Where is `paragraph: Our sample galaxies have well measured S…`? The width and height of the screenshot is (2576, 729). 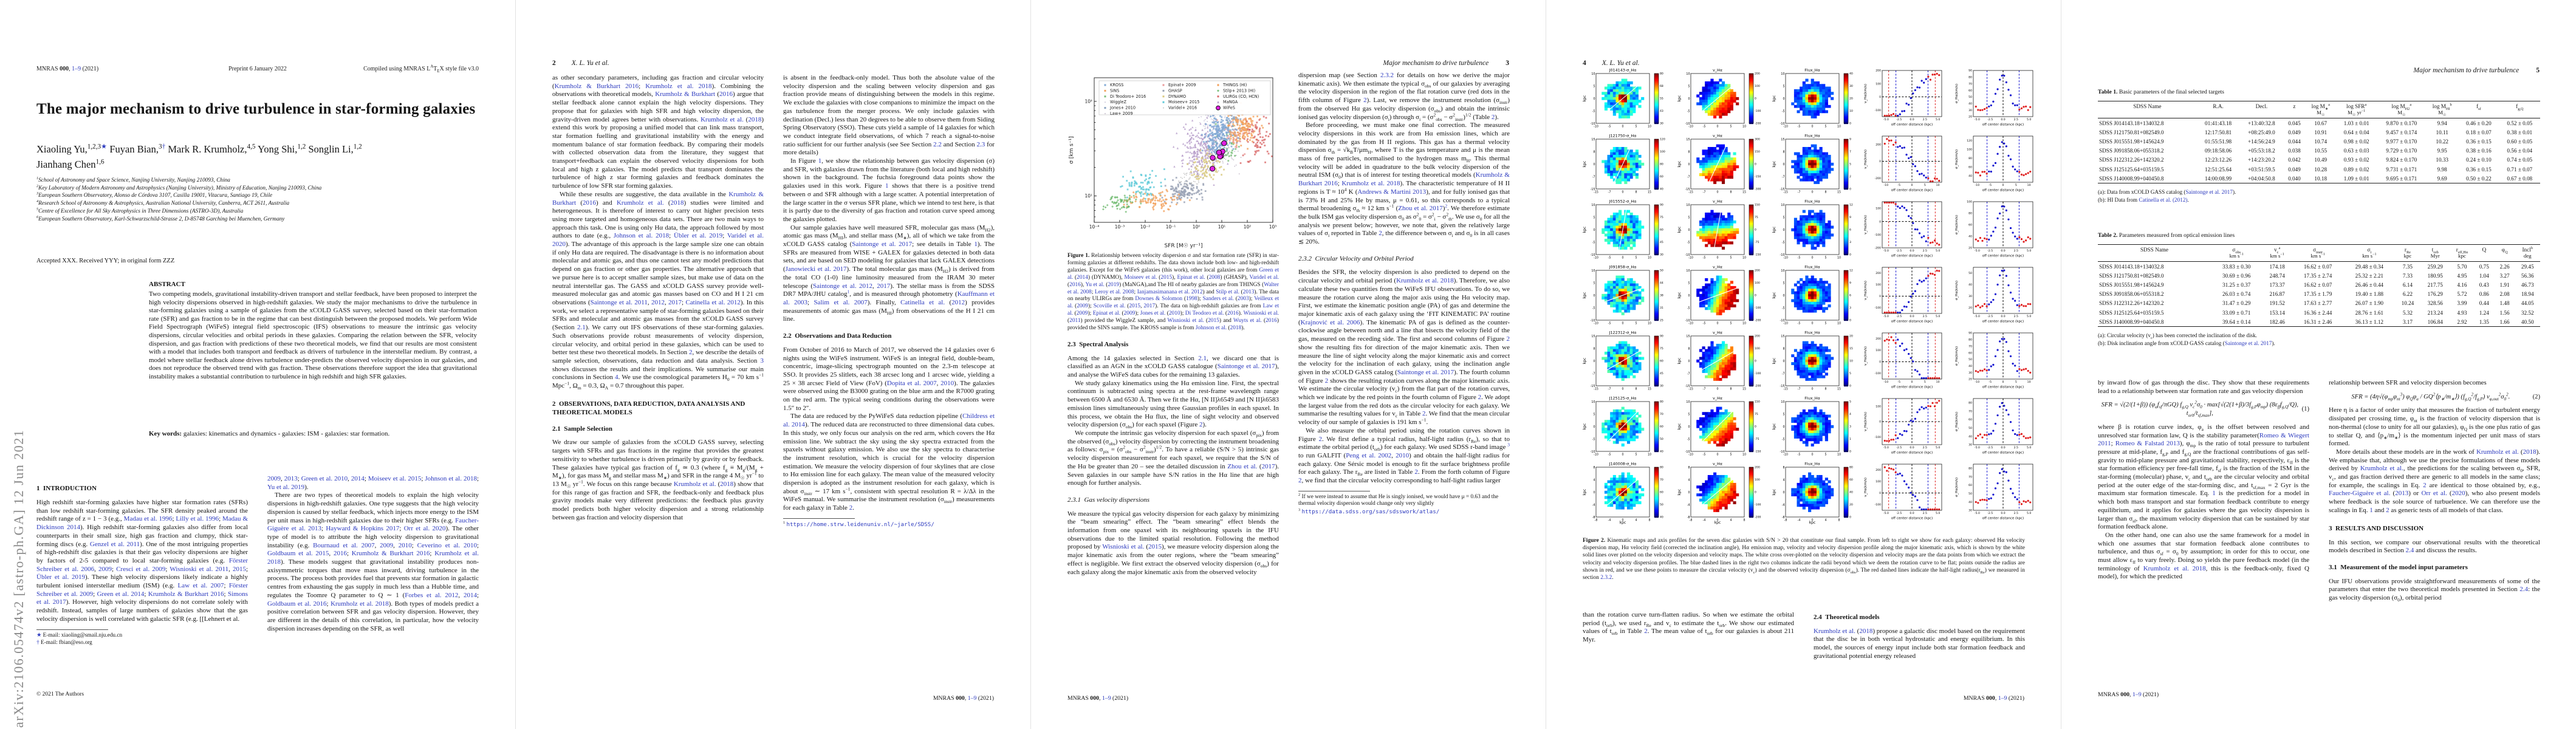 paragraph: Our sample galaxies have well measured S… is located at coordinates (889, 273).